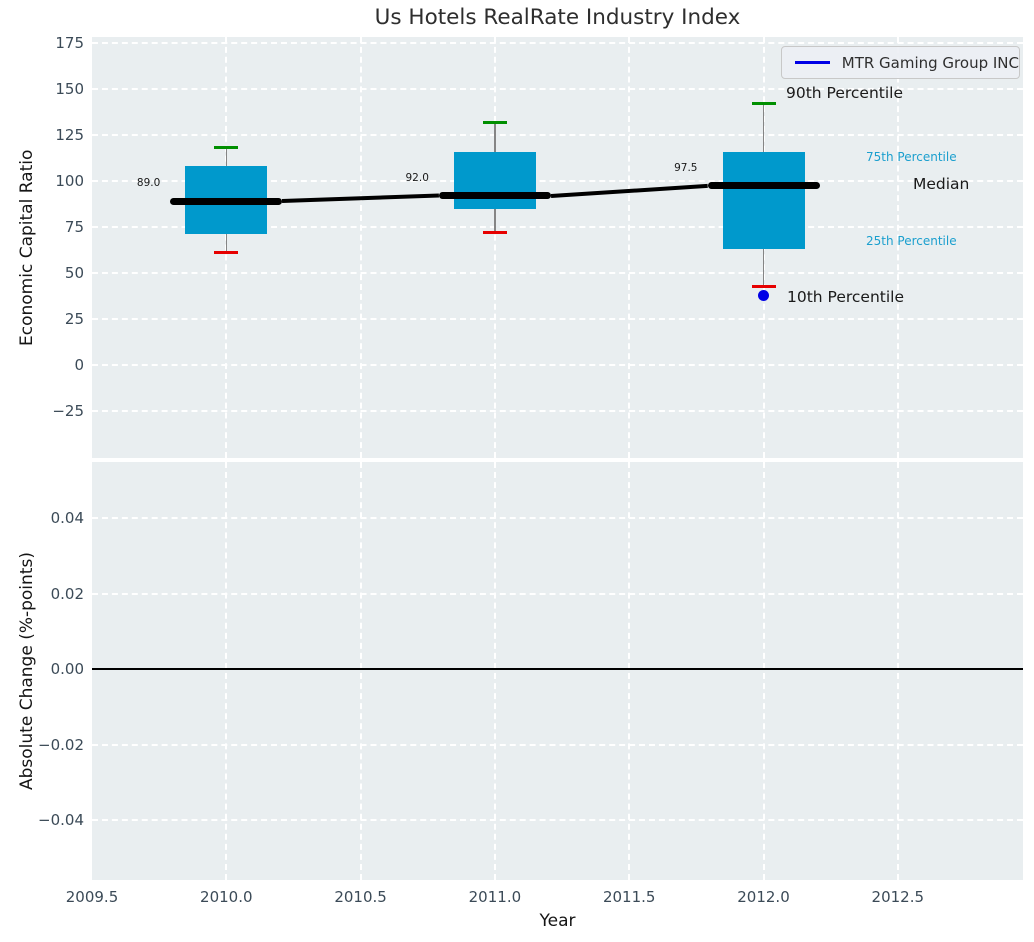  What do you see at coordinates (74, 319) in the screenshot?
I see `y-tick-label: 25` at bounding box center [74, 319].